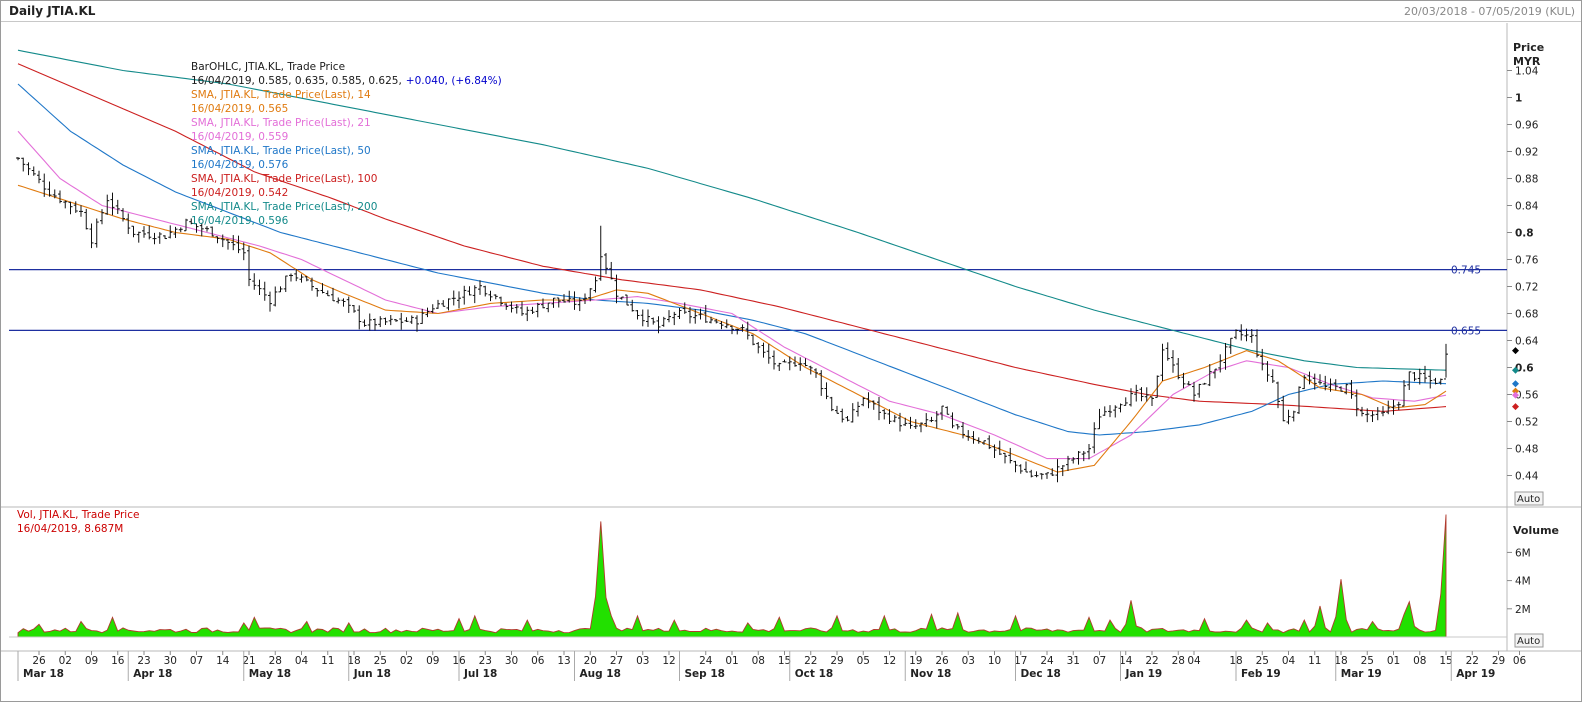 The height and width of the screenshot is (702, 1582). Describe the element at coordinates (1126, 661) in the screenshot. I see `x-day-label: 14` at that location.